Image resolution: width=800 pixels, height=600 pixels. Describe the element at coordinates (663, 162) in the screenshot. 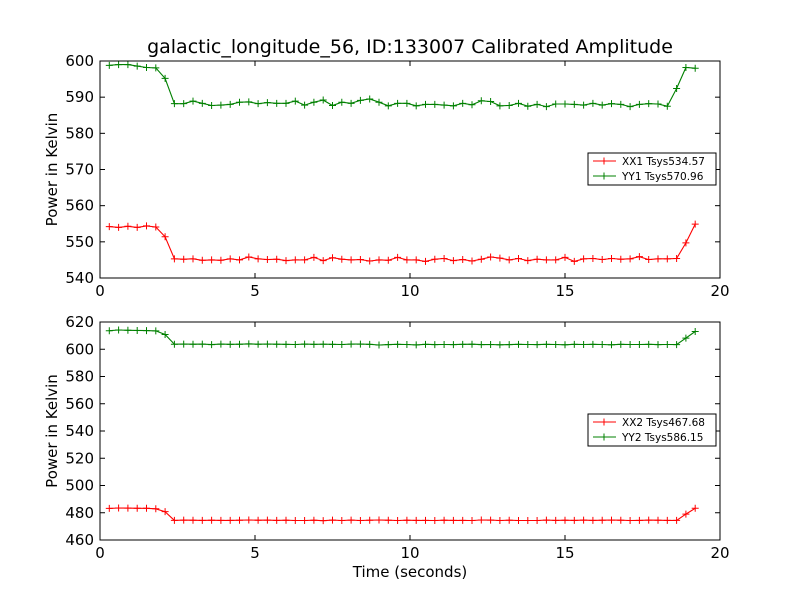

I see `legend-label: XX1 Tsys534.57` at that location.